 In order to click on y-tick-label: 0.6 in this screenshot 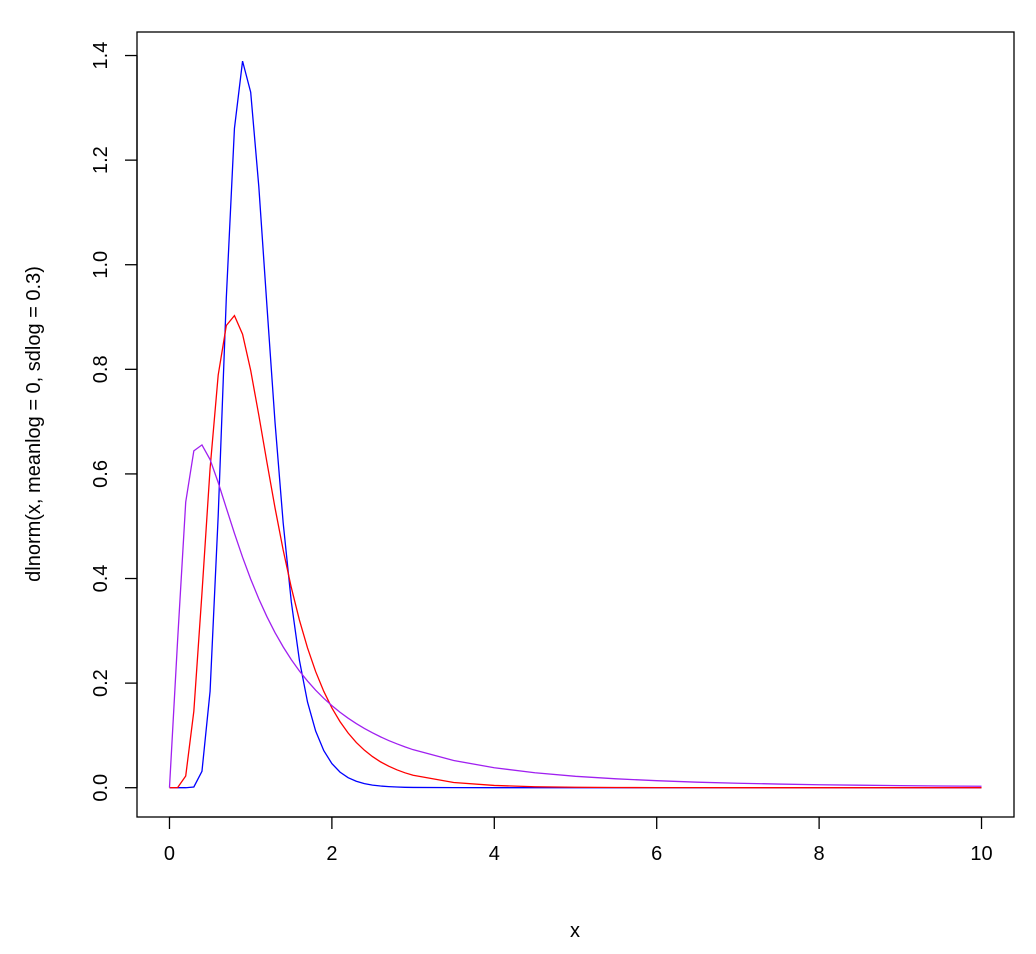, I will do `click(101, 474)`.